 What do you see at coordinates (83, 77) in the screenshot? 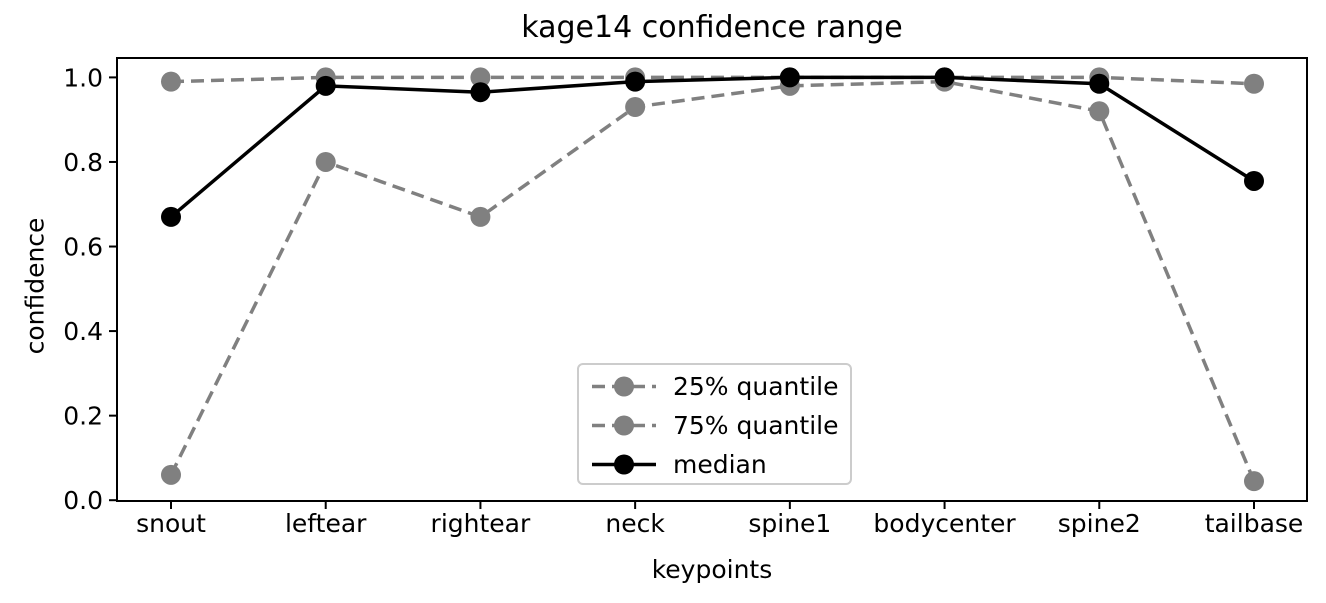
I see `y-tick-label: 1.0` at bounding box center [83, 77].